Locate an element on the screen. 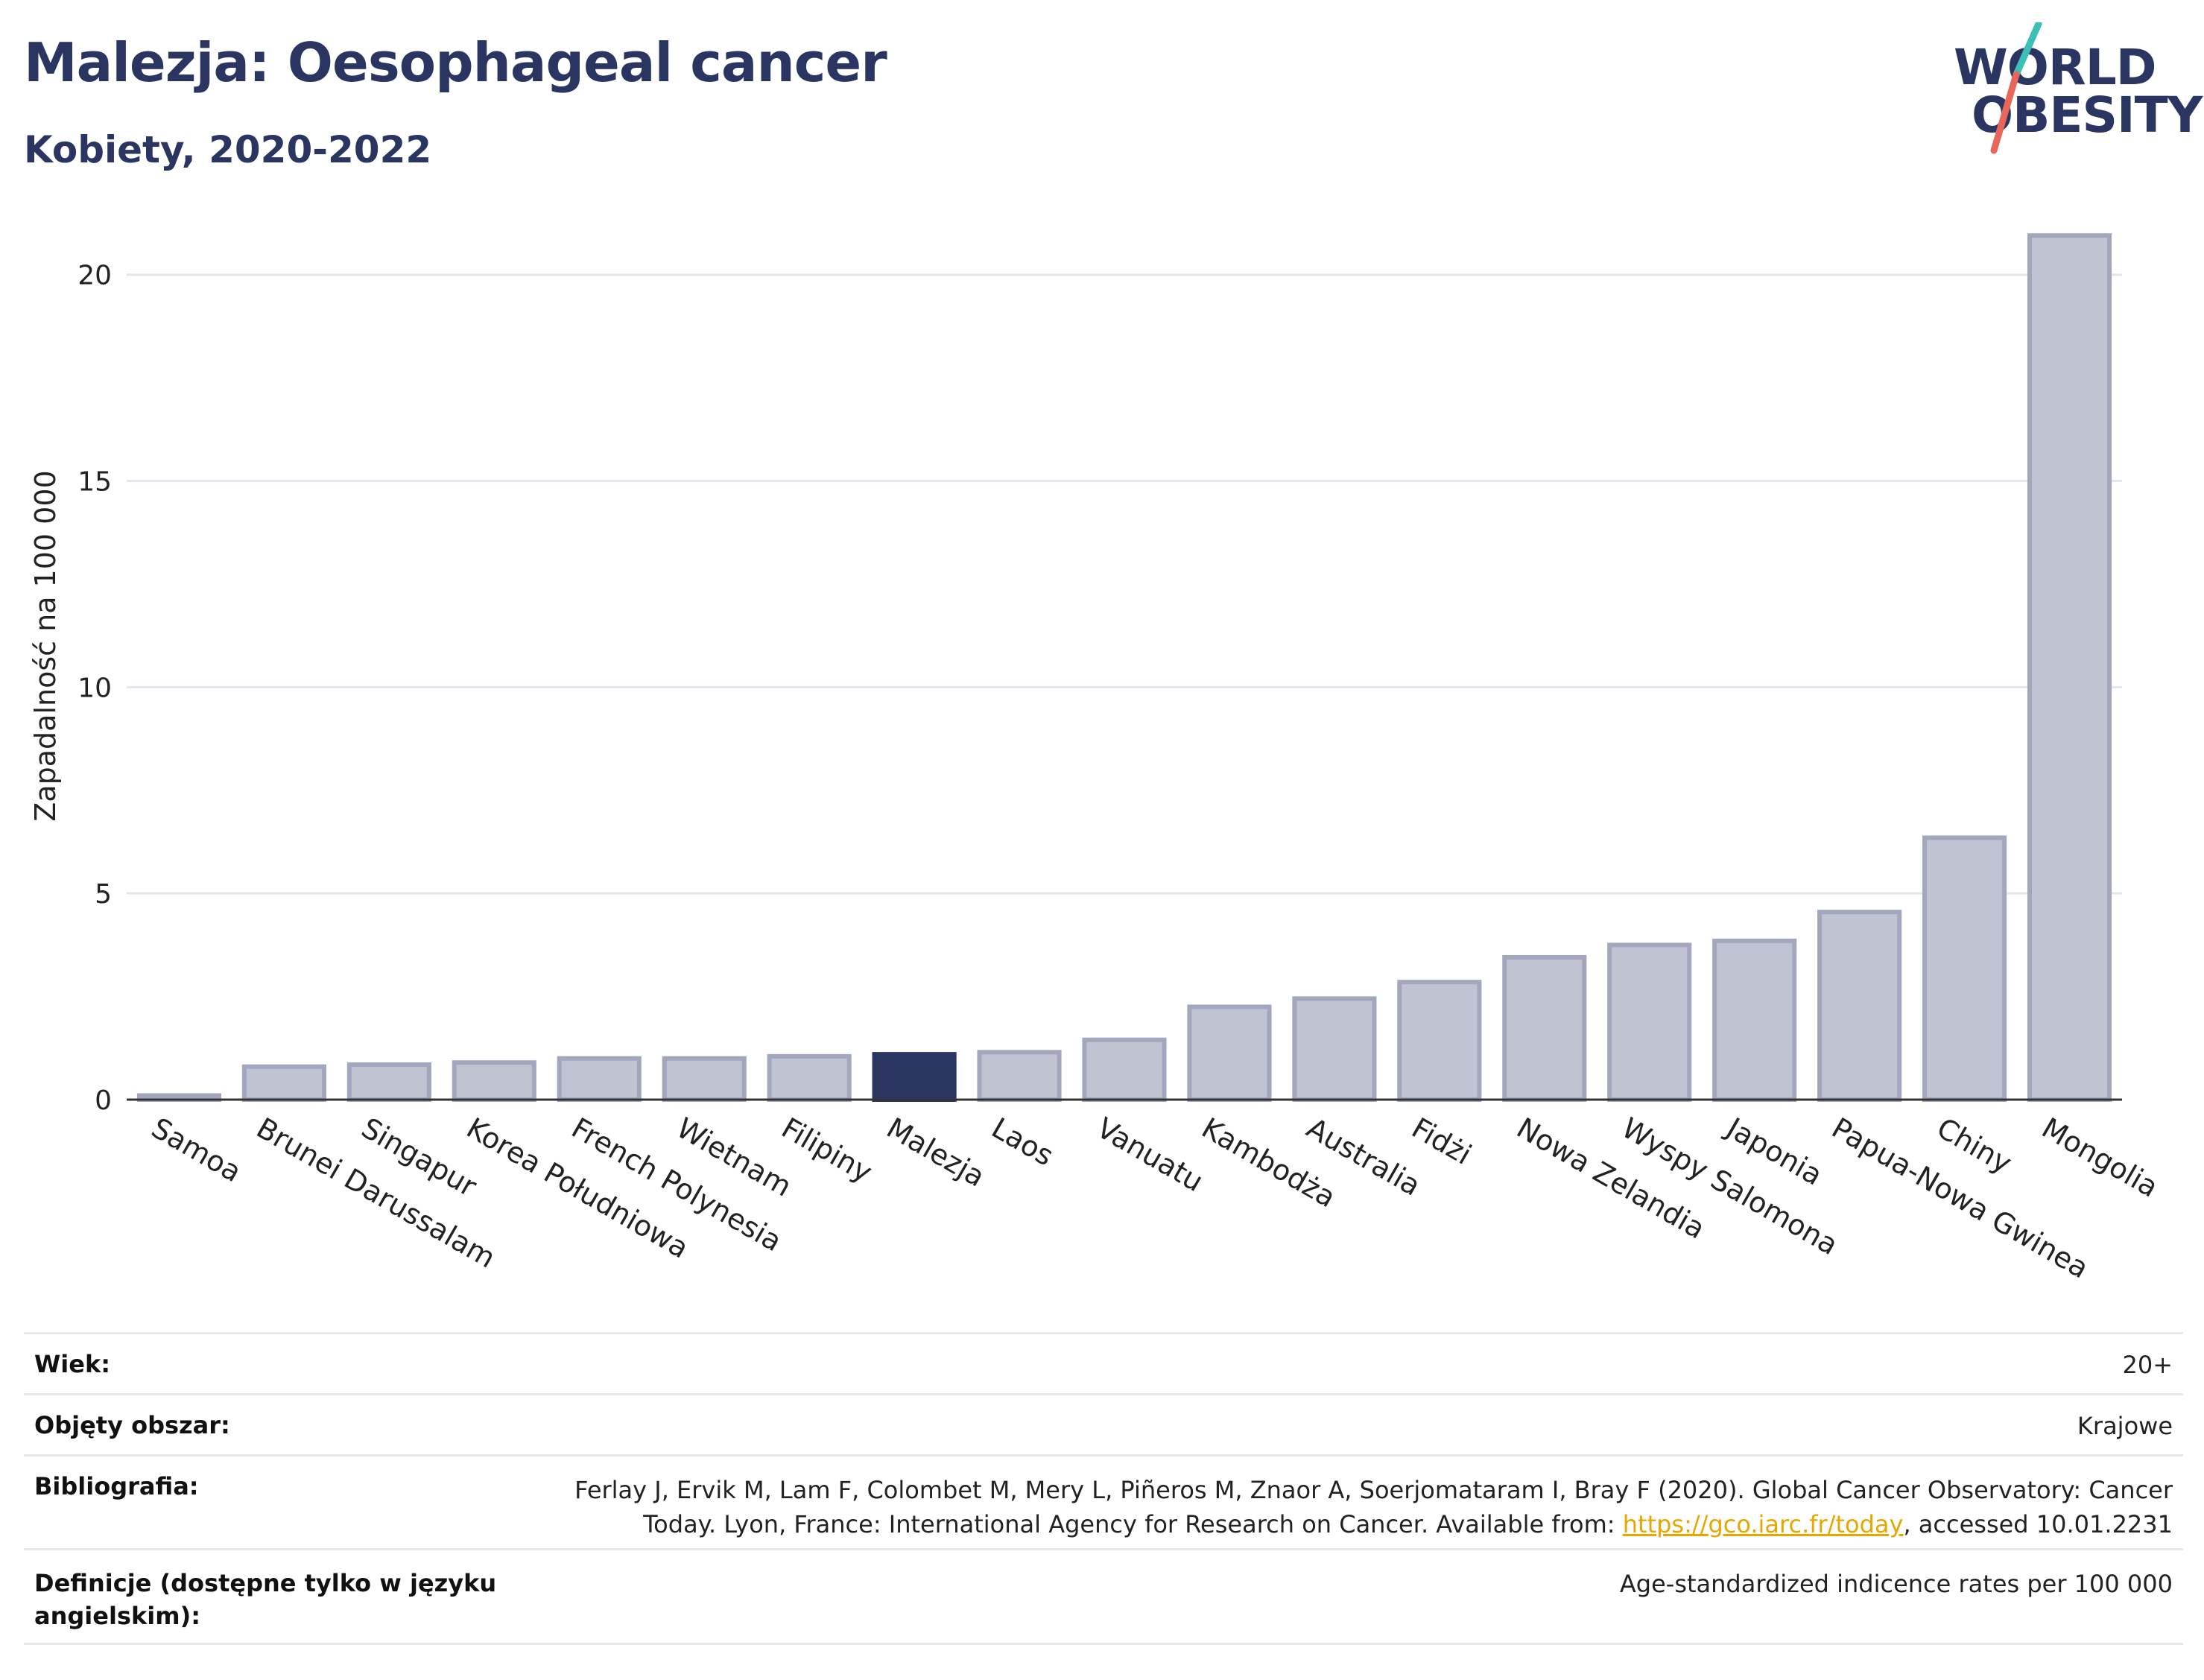  y-axis-title: Zapadalność na 100 000 is located at coordinates (45, 645).